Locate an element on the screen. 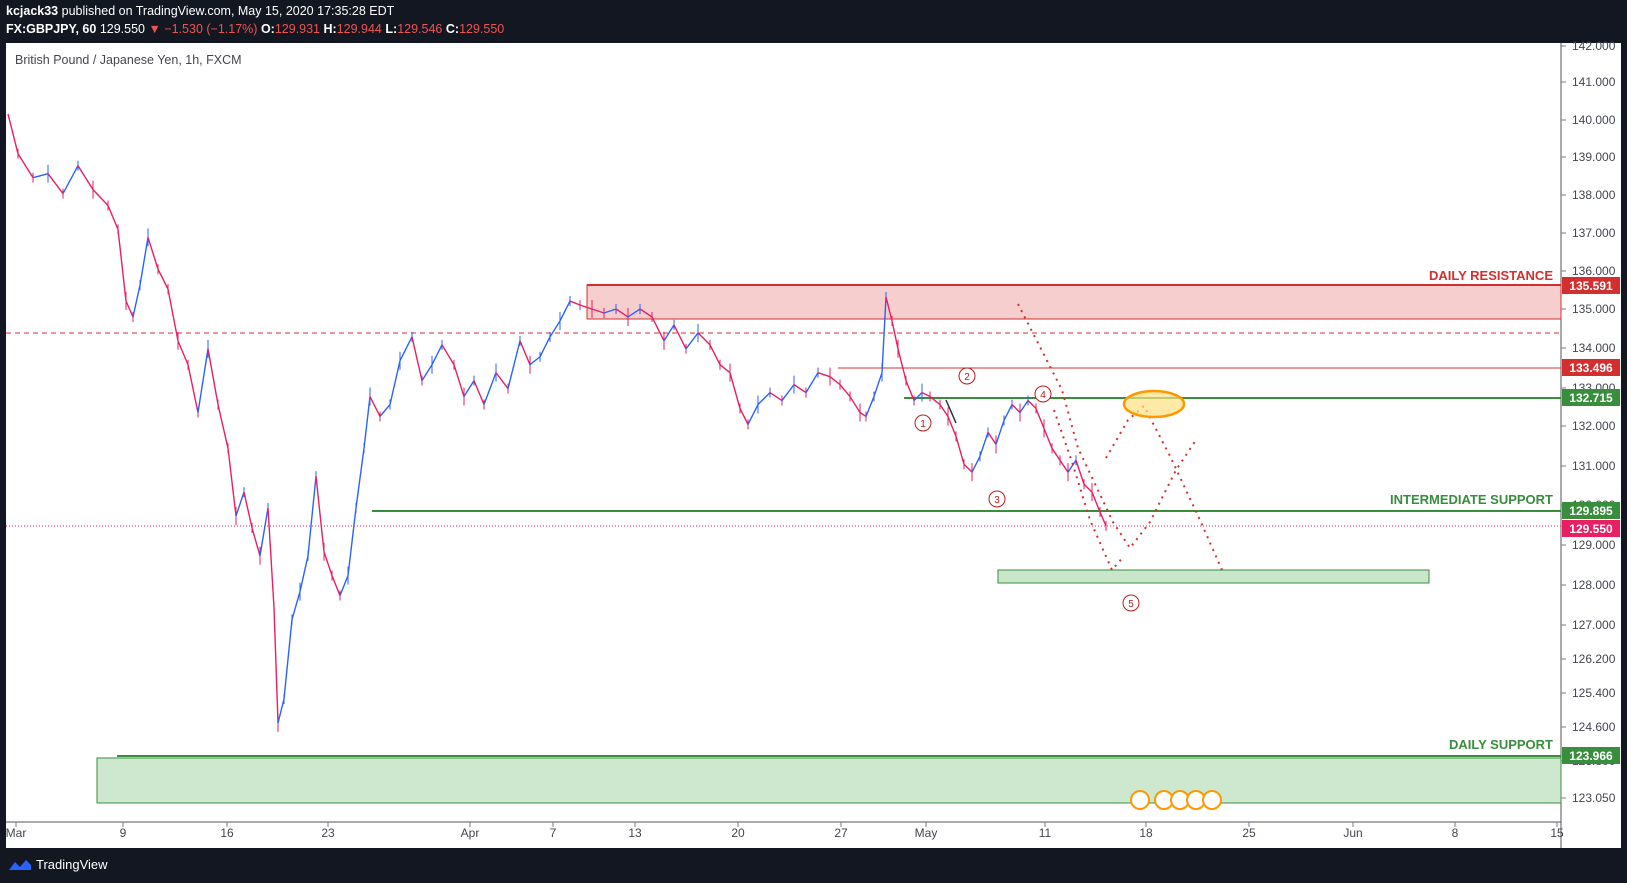 The height and width of the screenshot is (883, 1627). tradingview-logo: TradingView is located at coordinates (58, 864).